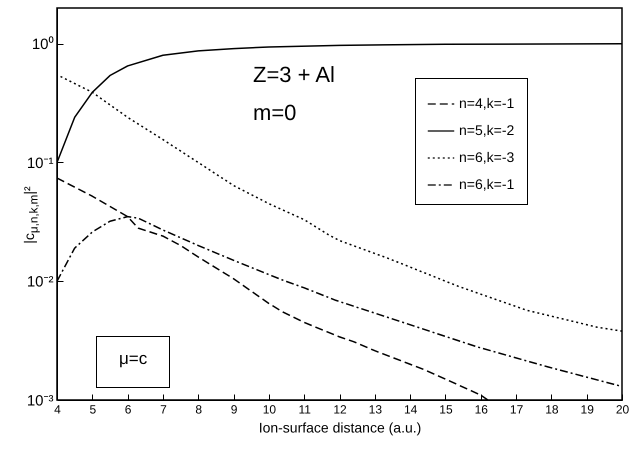 The width and height of the screenshot is (633, 449). What do you see at coordinates (340, 428) in the screenshot?
I see `x-axis-title: Ion-surface distance (a.u.)` at bounding box center [340, 428].